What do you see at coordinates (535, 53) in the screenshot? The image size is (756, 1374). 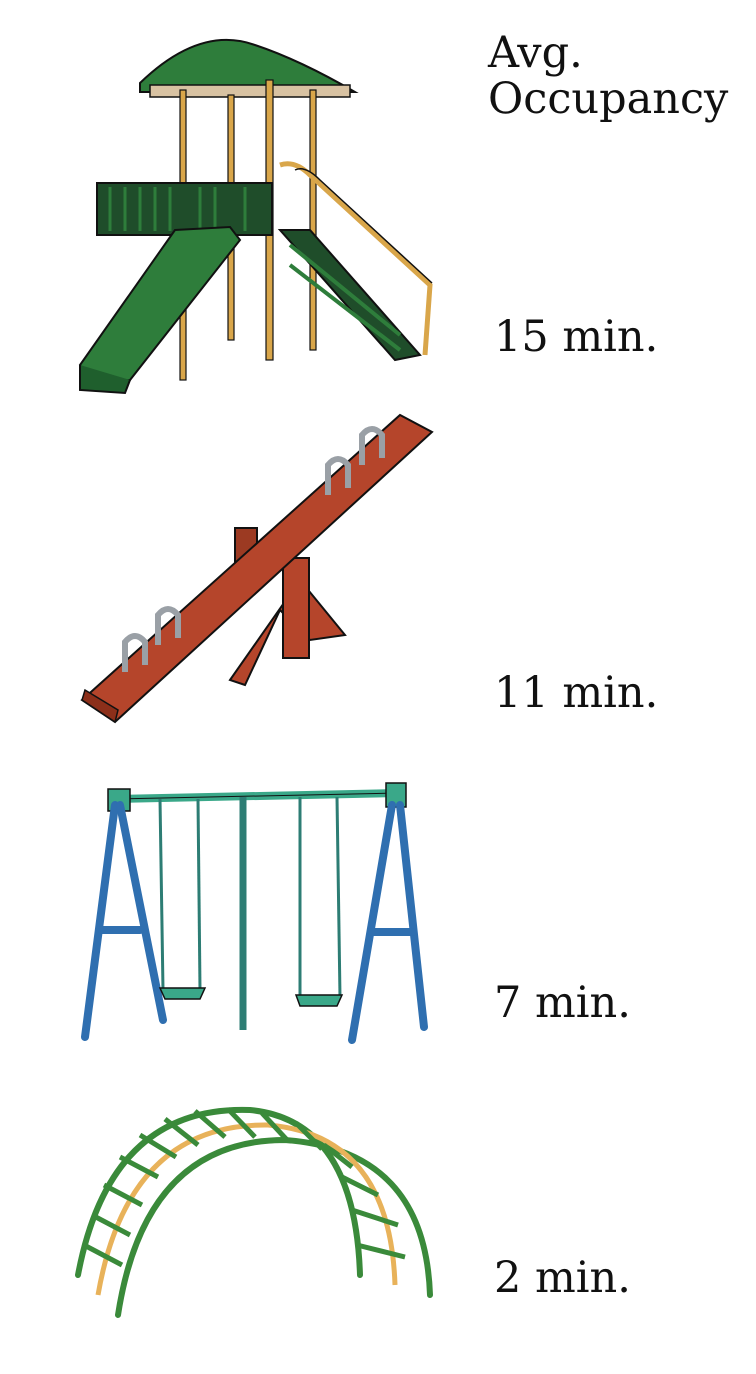 I see `header-line-1: Avg.` at bounding box center [535, 53].